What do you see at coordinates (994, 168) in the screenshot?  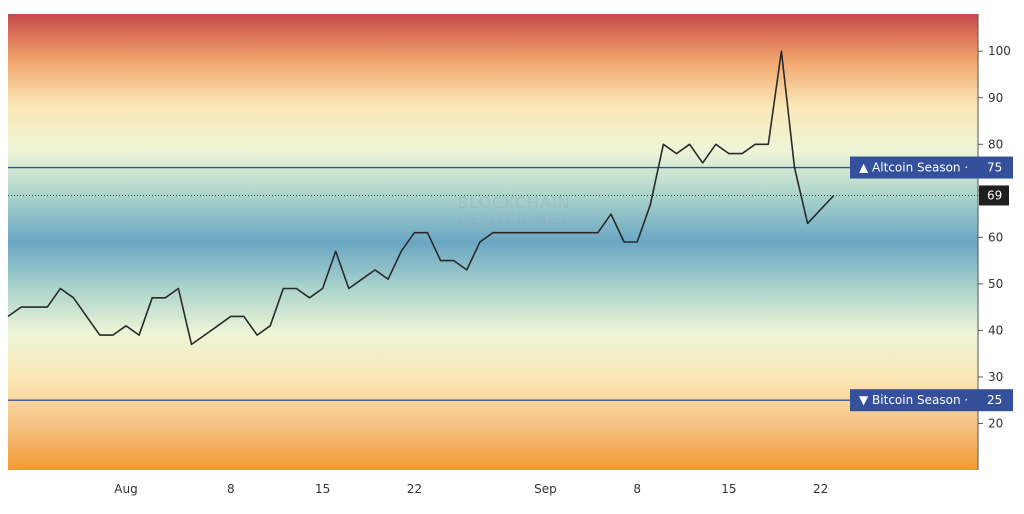 I see `reference-tag-value: 75` at bounding box center [994, 168].